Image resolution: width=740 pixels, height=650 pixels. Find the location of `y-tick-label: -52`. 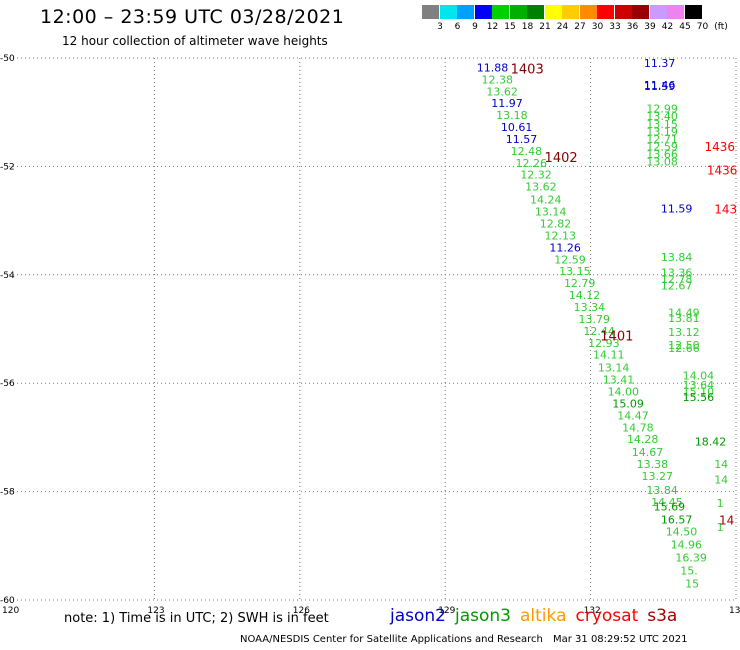

y-tick-label: -52 is located at coordinates (7, 167).